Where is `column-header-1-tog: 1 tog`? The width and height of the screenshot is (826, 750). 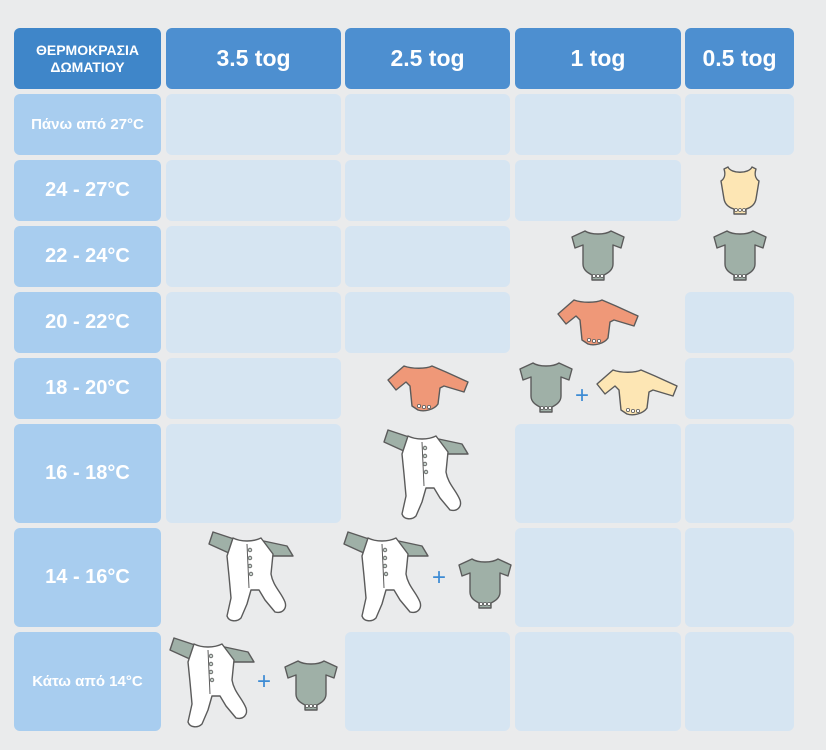
column-header-1-tog: 1 tog is located at coordinates (598, 58).